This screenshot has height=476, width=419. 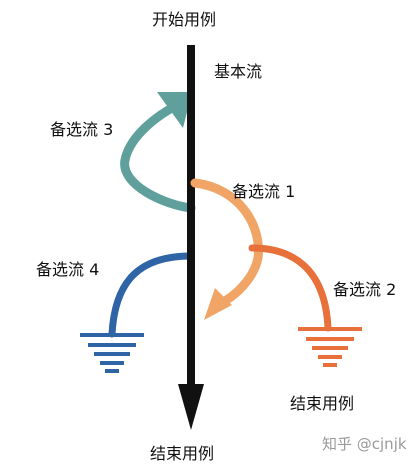 What do you see at coordinates (364, 444) in the screenshot?
I see `watermark: 知乎 @cjnjk` at bounding box center [364, 444].